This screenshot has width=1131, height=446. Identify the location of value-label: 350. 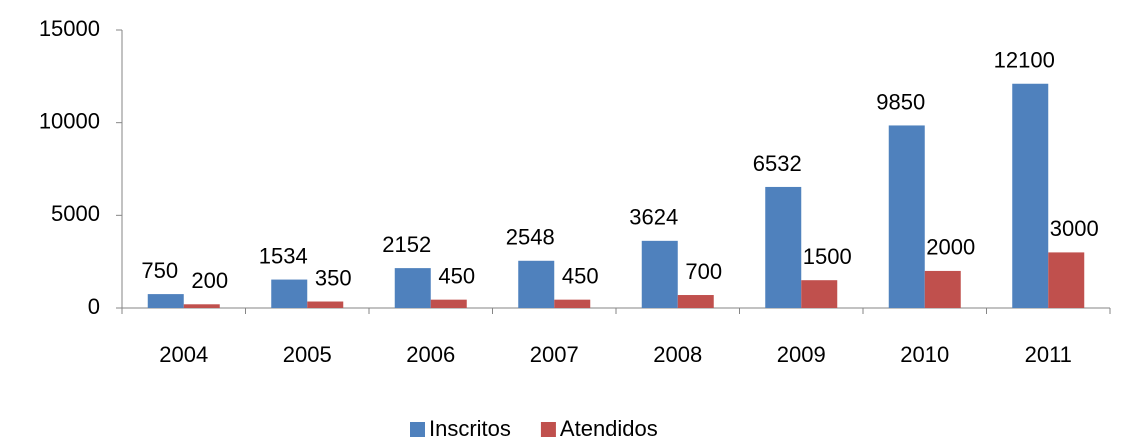
(333, 277).